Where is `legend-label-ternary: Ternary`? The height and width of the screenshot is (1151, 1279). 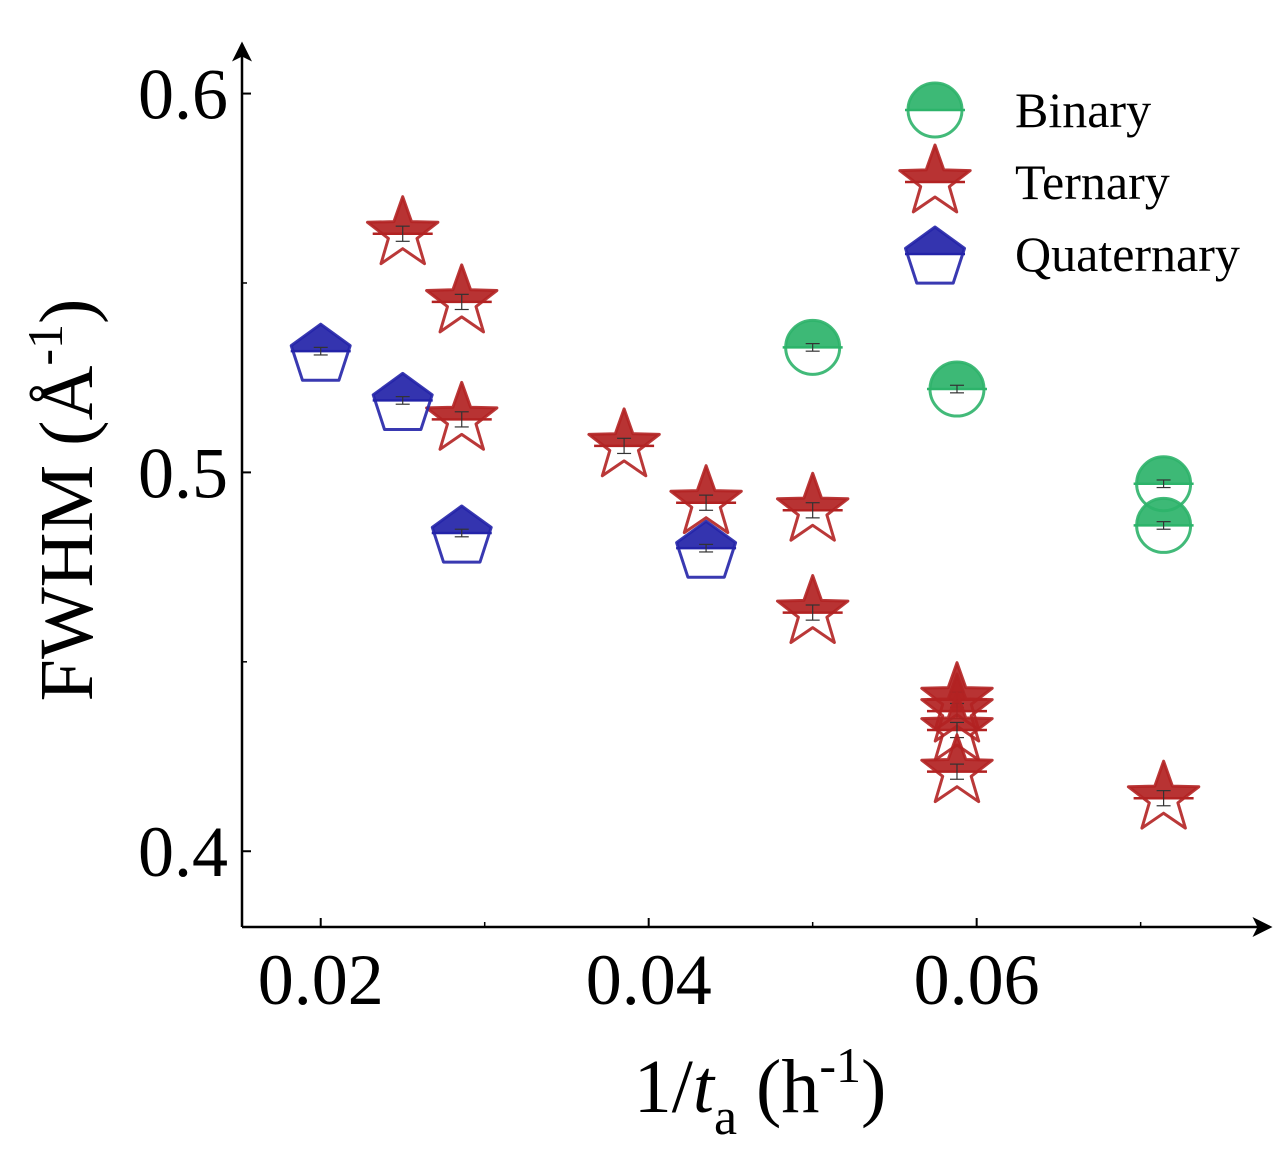
legend-label-ternary: Ternary is located at coordinates (1092, 182).